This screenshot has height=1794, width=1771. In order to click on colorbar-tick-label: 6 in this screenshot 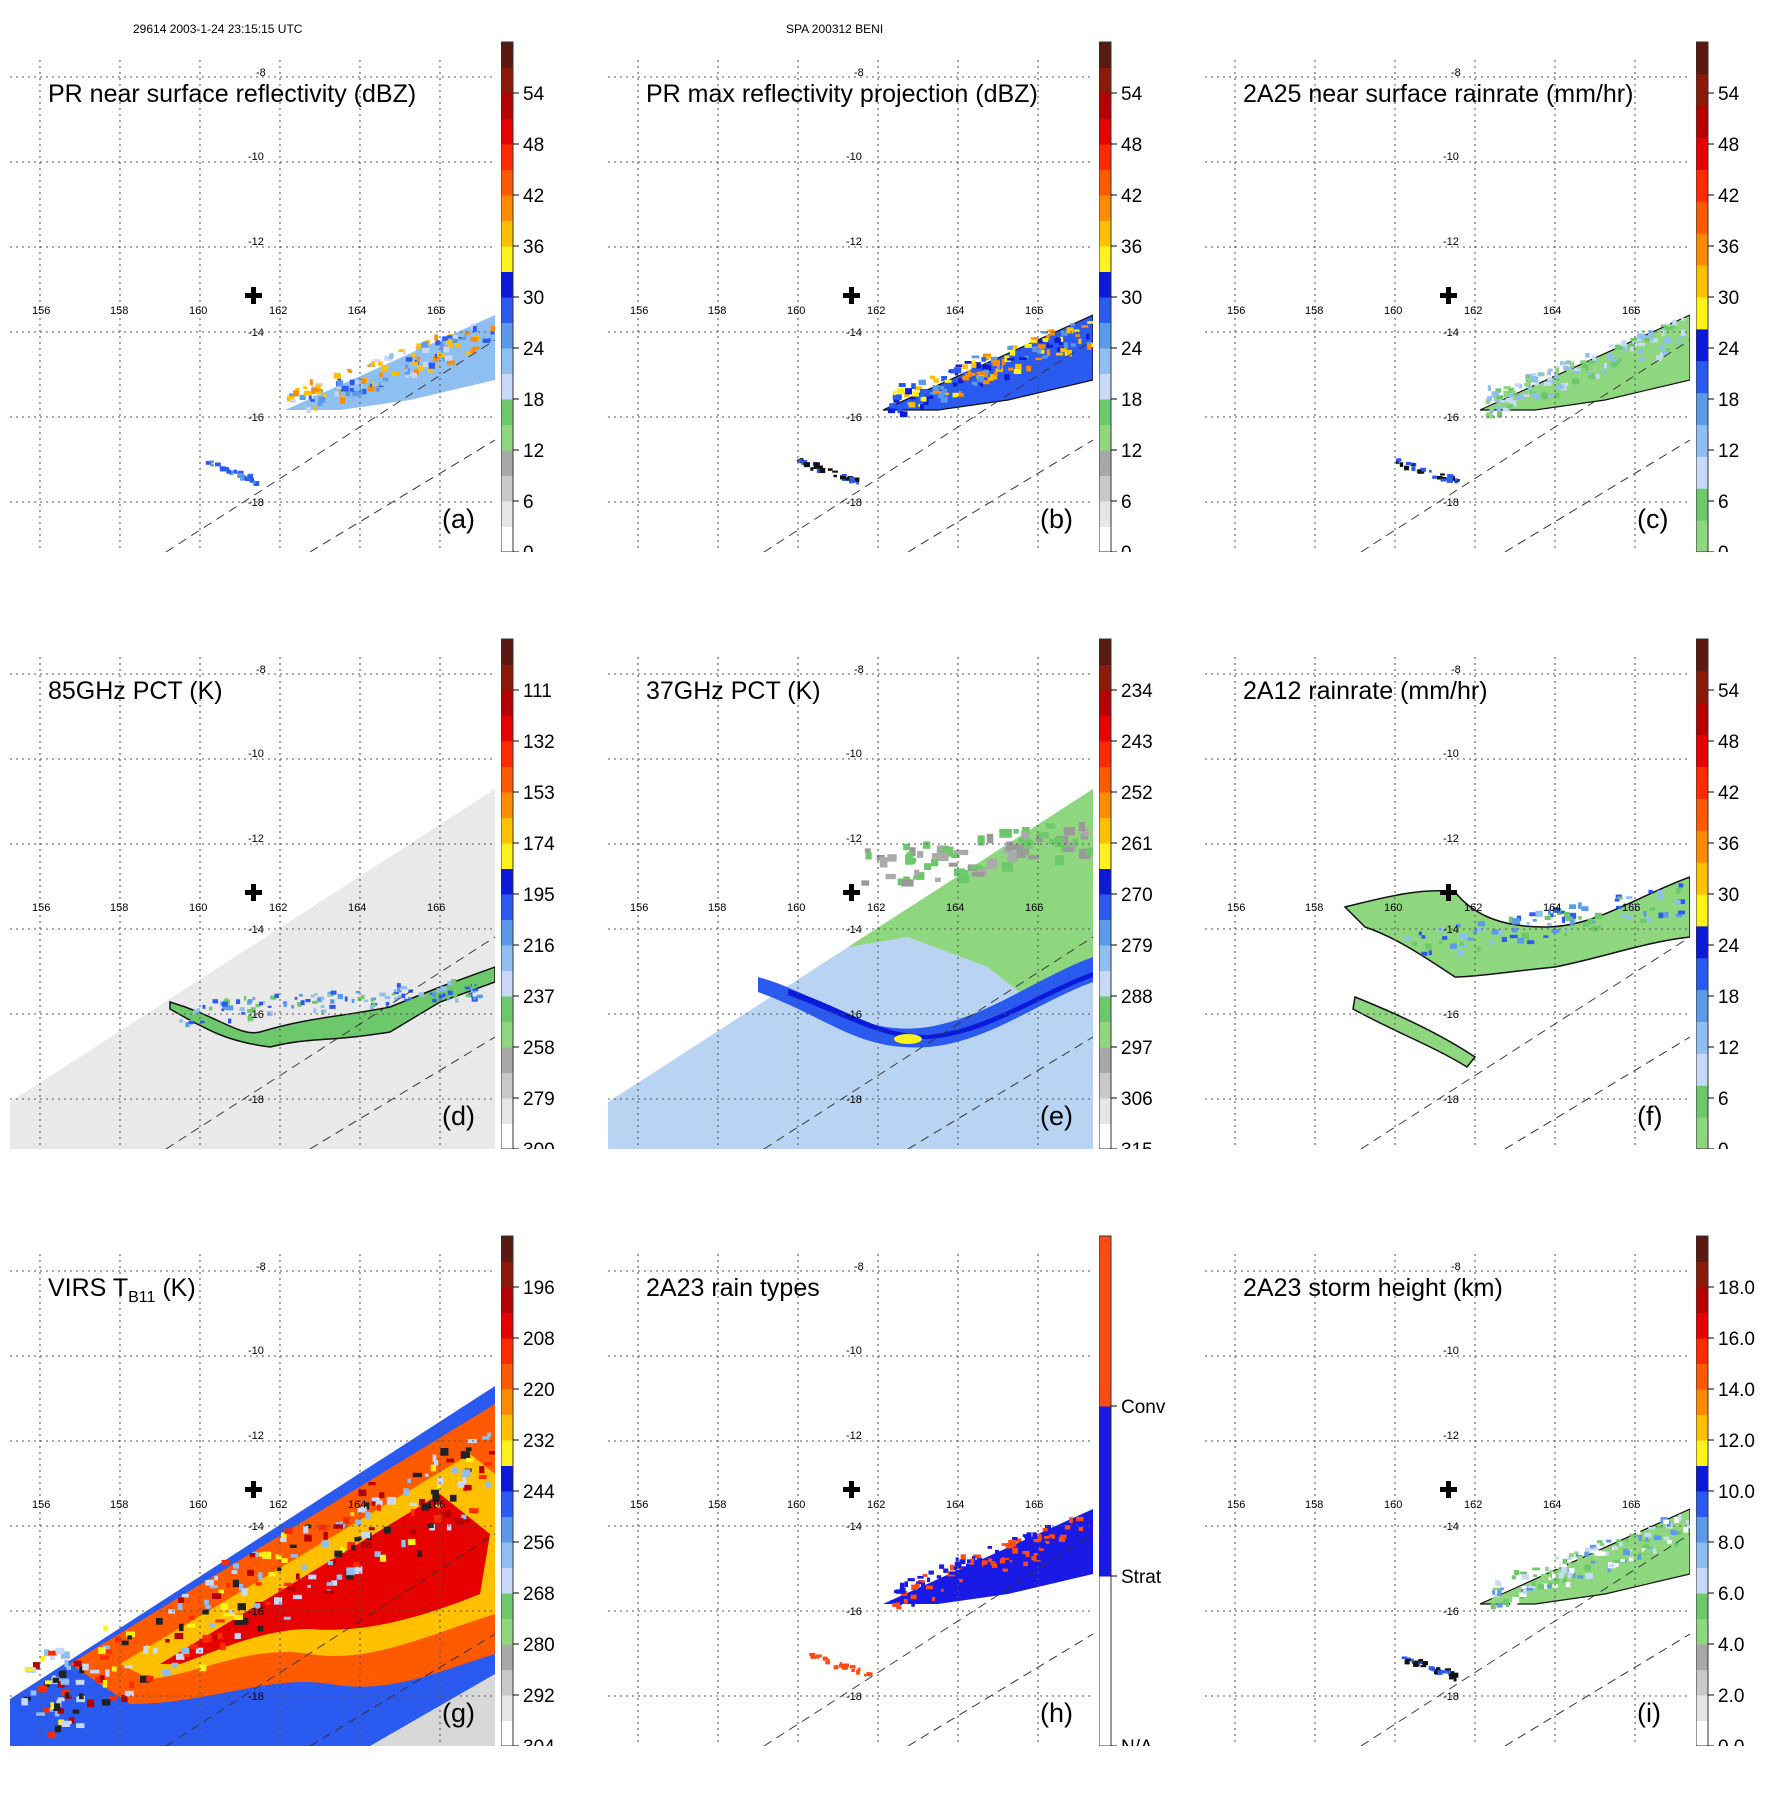, I will do `click(1126, 502)`.